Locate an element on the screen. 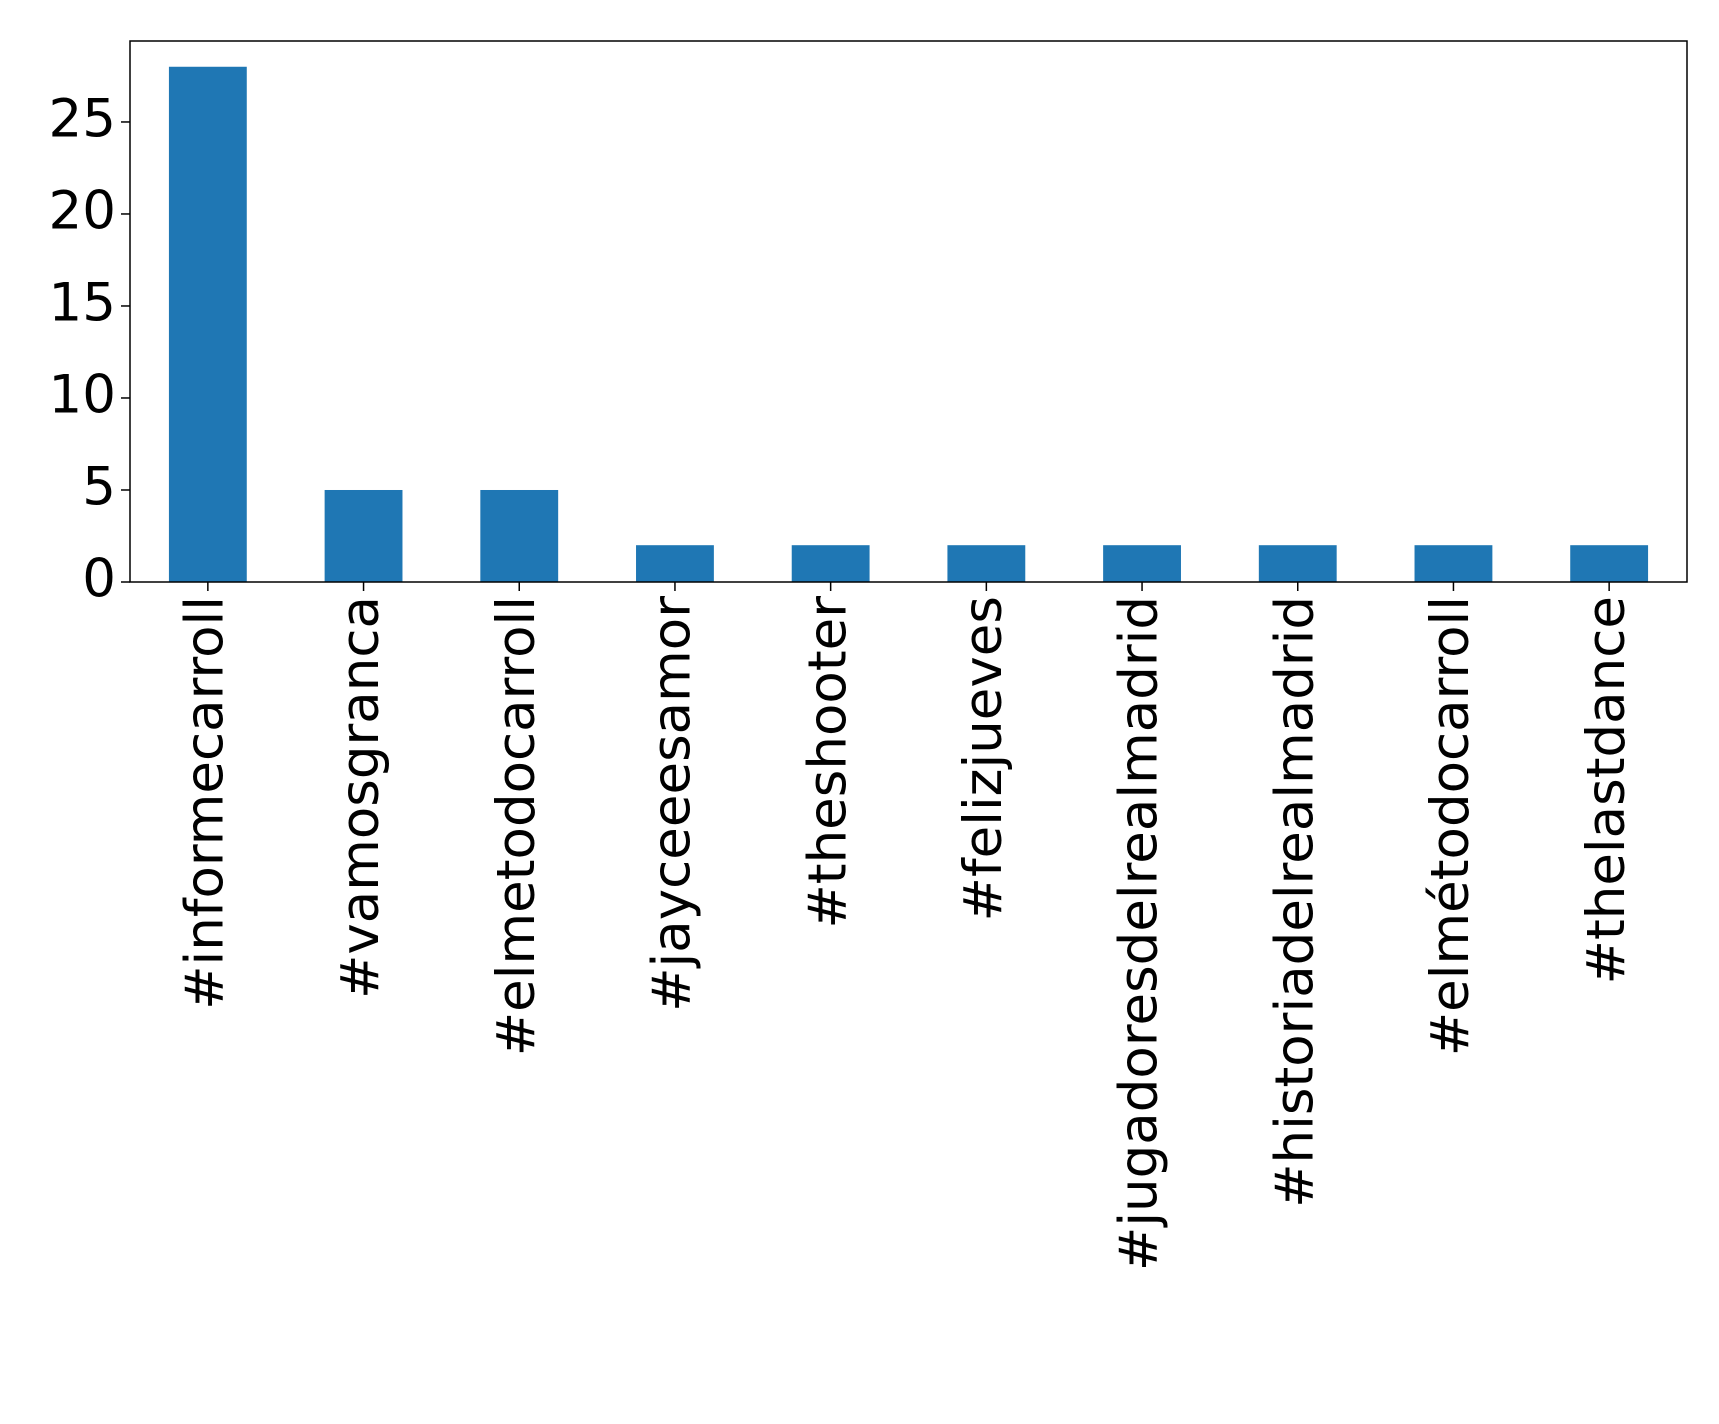  x-tick-label: #thelastdance is located at coordinates (1606, 790).